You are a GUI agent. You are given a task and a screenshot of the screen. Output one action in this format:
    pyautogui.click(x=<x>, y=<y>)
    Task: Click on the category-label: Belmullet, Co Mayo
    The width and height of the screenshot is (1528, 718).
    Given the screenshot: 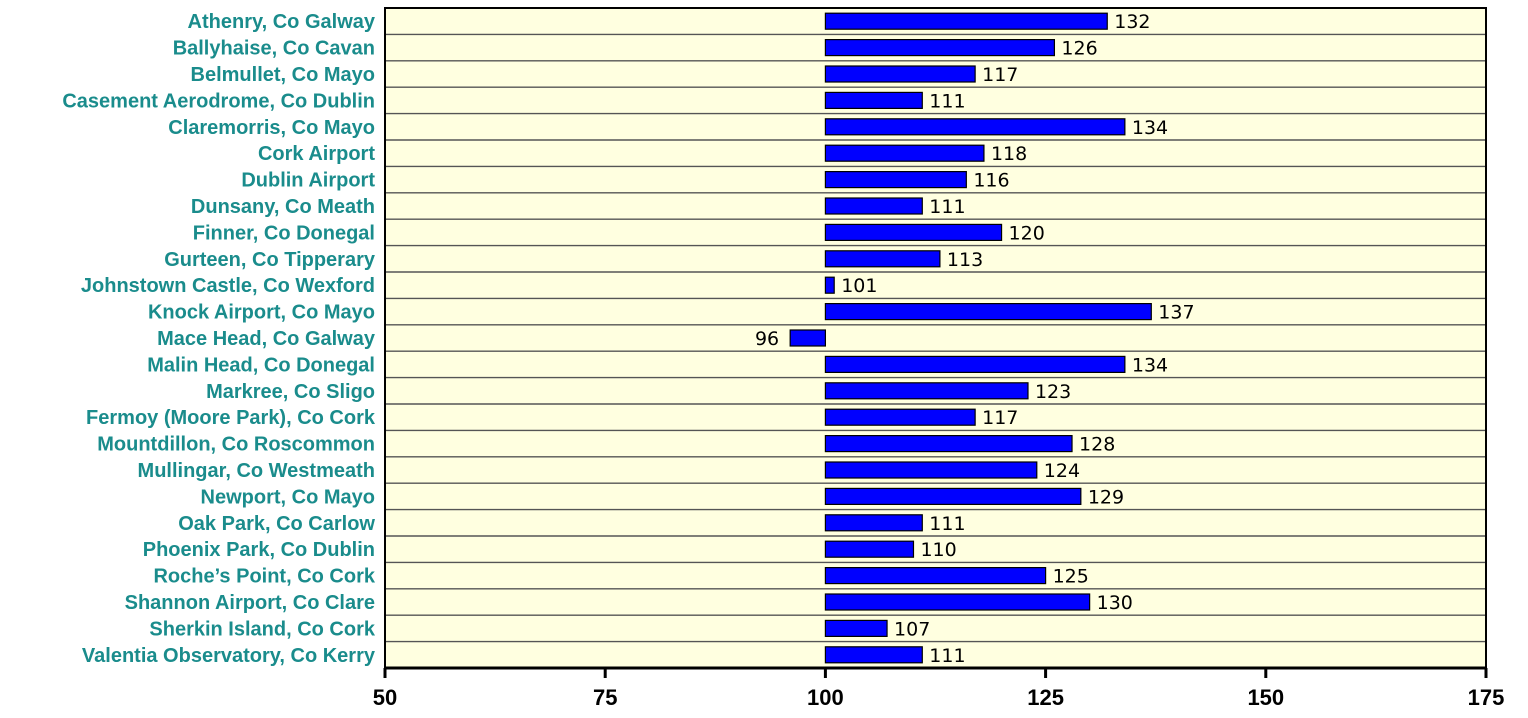 What is the action you would take?
    pyautogui.click(x=283, y=75)
    